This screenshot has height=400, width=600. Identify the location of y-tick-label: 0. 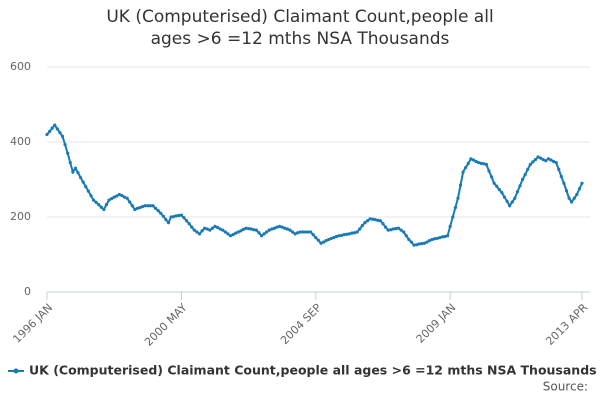
(27, 291).